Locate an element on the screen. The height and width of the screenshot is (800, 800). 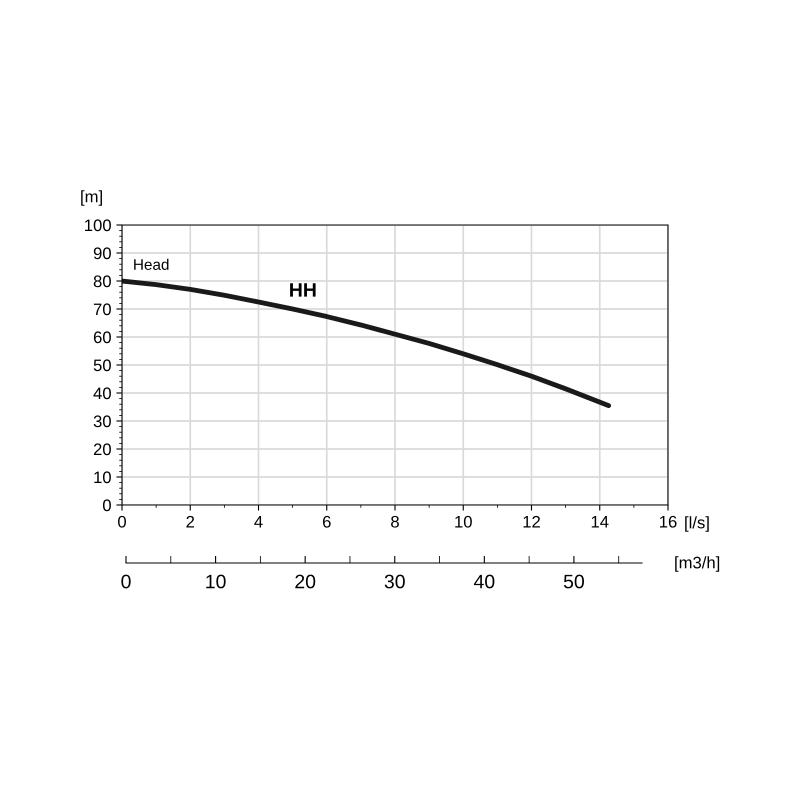
line-series is located at coordinates (367, 343).